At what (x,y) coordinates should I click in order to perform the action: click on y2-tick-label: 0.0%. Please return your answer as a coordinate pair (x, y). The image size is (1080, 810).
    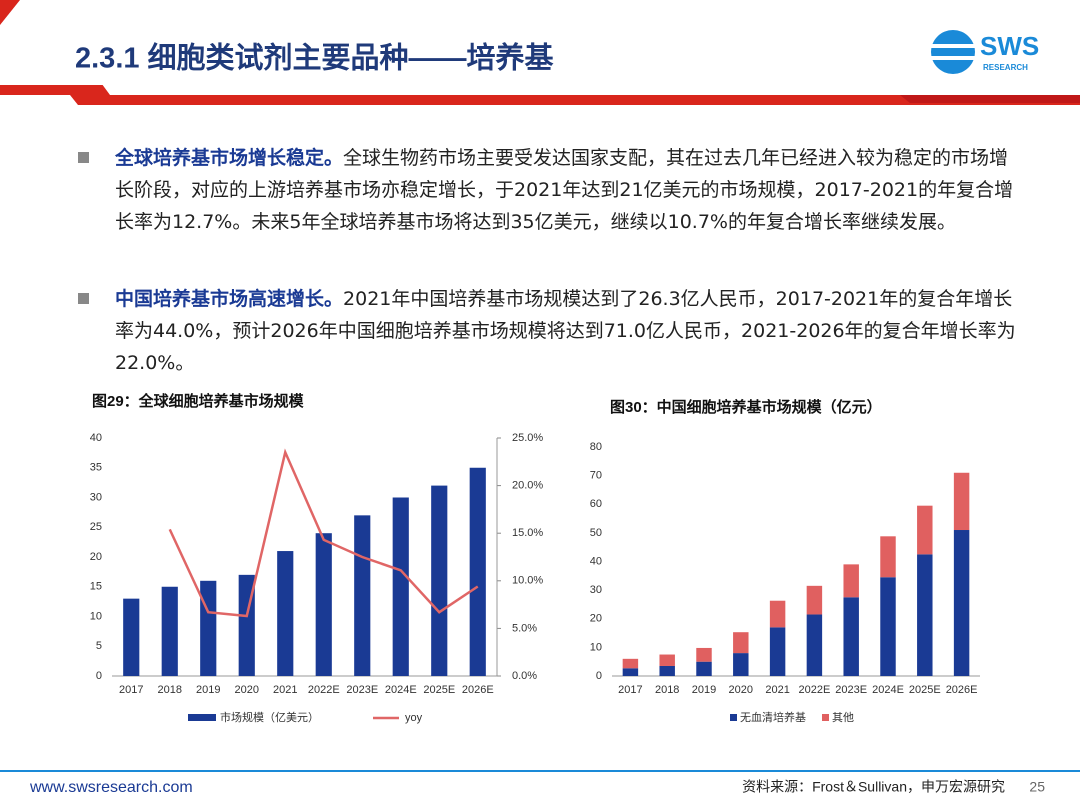
    Looking at the image, I should click on (524, 676).